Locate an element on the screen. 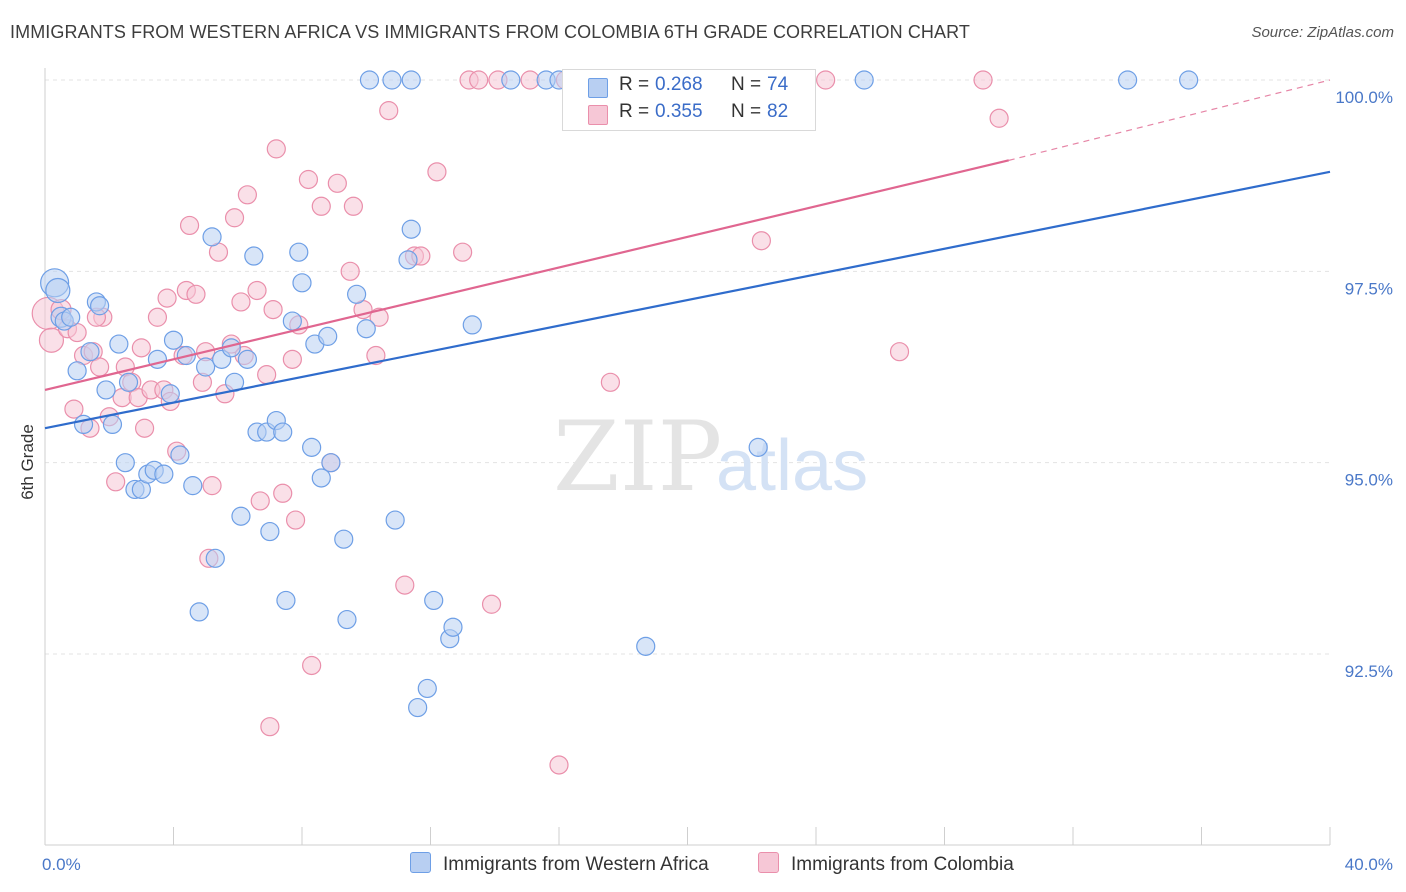 The height and width of the screenshot is (892, 1406). y-tick-label: 97.5% is located at coordinates (1369, 288).